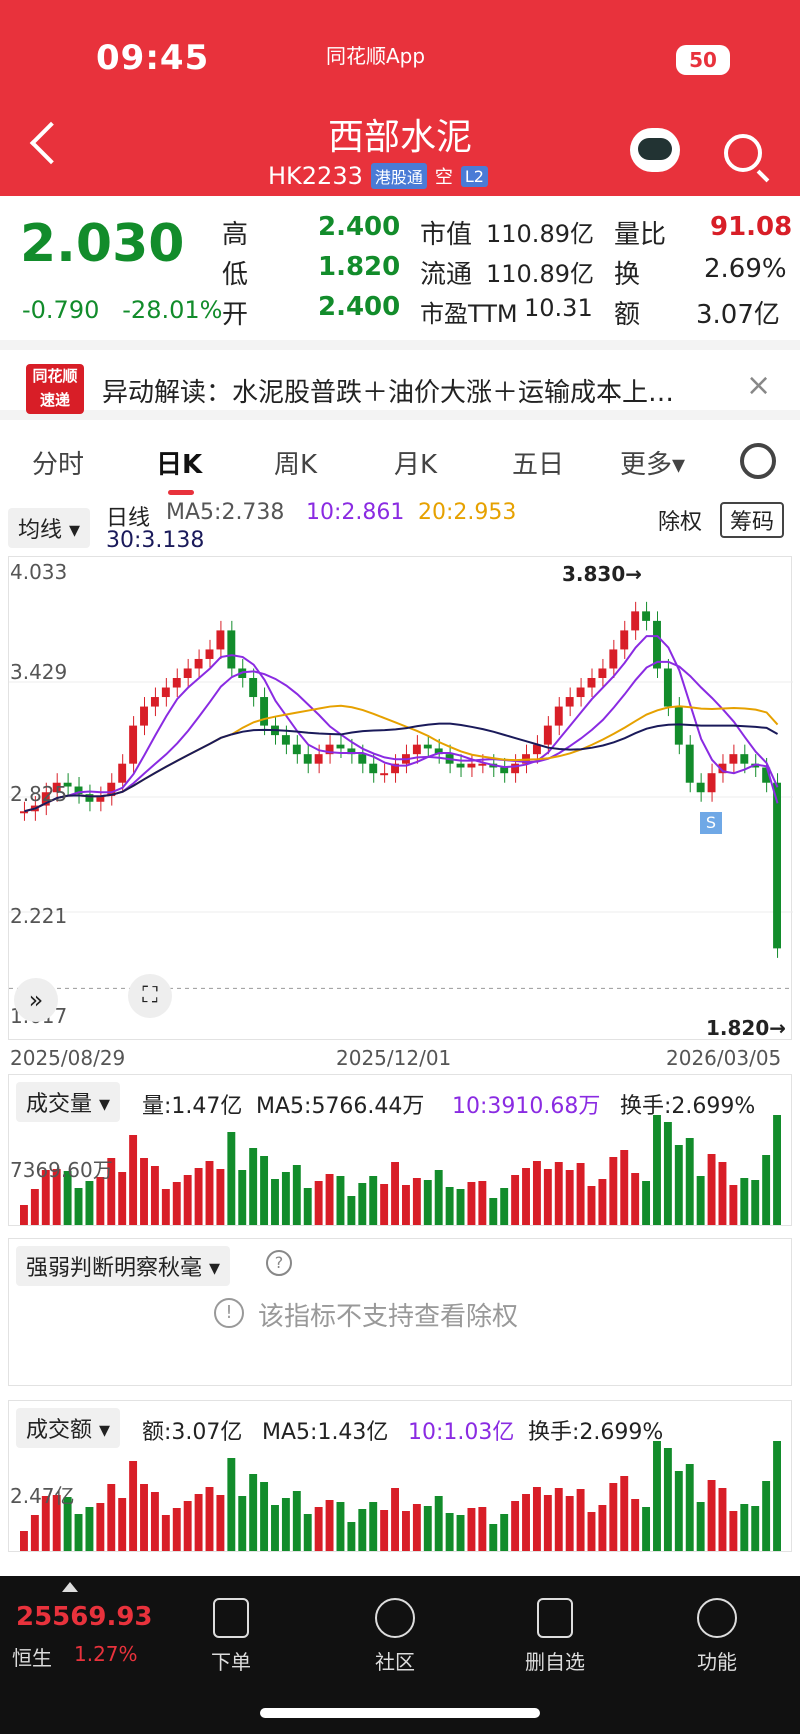 The image size is (800, 1734). I want to click on ma5-value: MA5:2.738, so click(225, 512).